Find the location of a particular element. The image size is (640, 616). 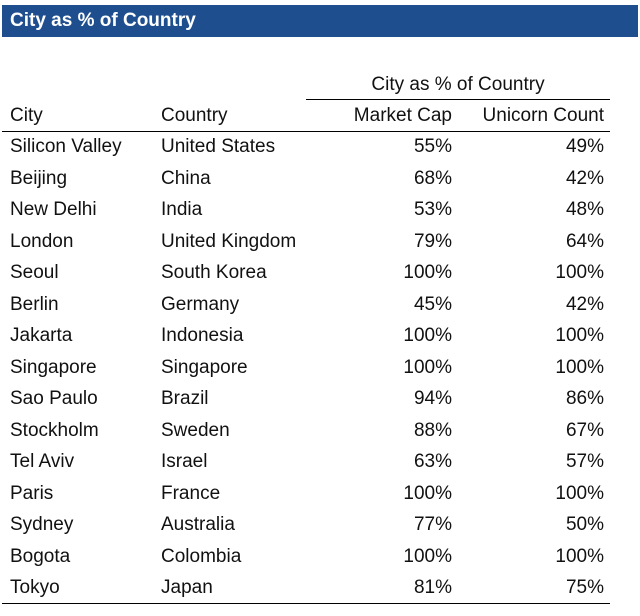

cell-city: New Delhi is located at coordinates (53, 209).